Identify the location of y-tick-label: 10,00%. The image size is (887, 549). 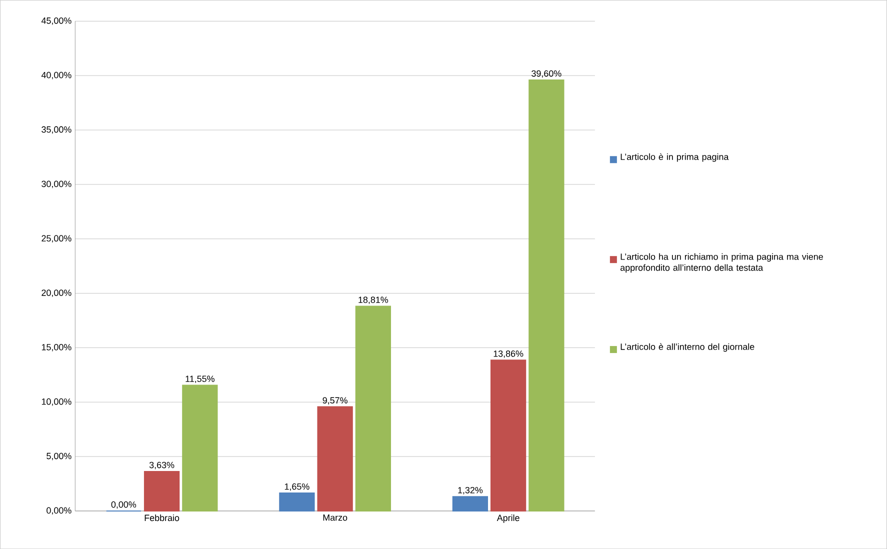
(57, 402).